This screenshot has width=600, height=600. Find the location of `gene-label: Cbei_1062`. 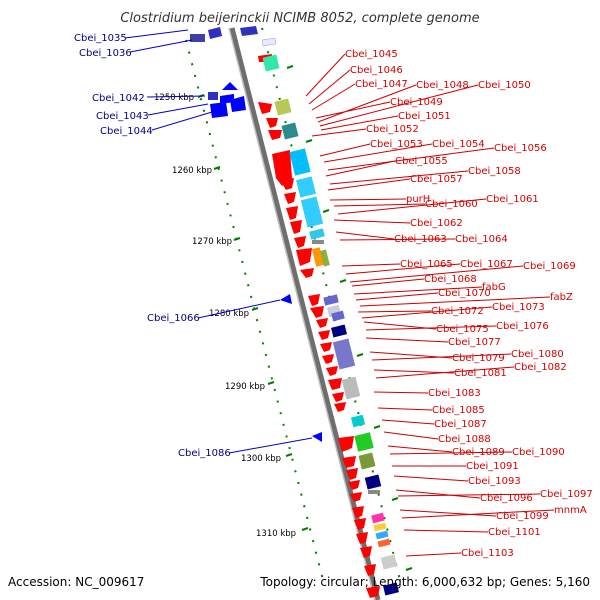

gene-label: Cbei_1062 is located at coordinates (436, 223).